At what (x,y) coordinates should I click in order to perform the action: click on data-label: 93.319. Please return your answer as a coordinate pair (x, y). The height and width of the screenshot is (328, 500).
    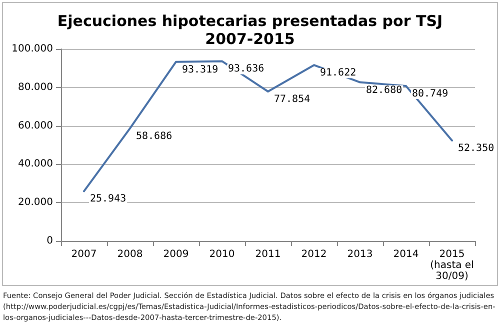
    Looking at the image, I should click on (200, 70).